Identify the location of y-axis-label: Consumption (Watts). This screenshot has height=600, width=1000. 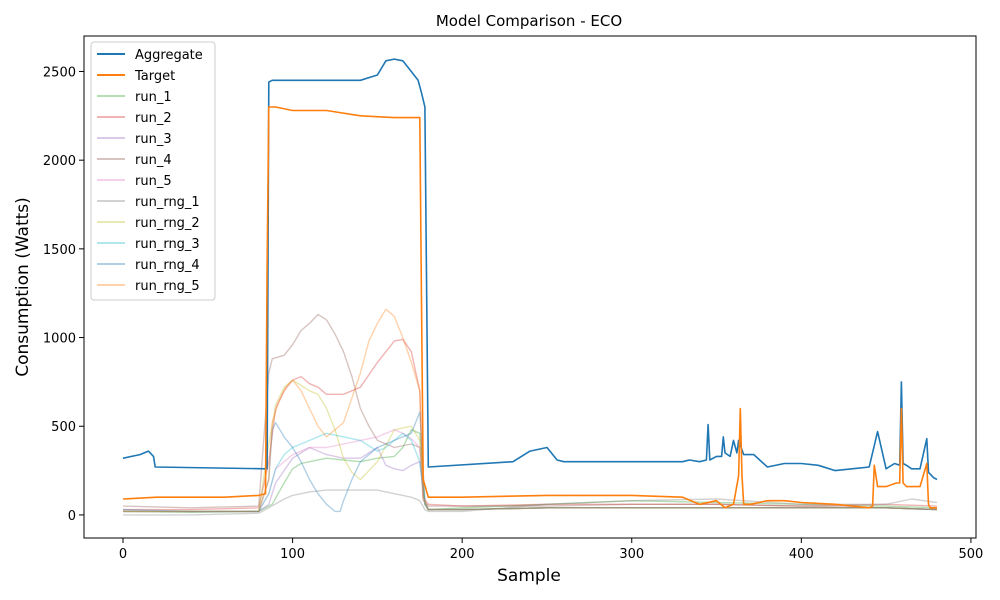
(23, 287).